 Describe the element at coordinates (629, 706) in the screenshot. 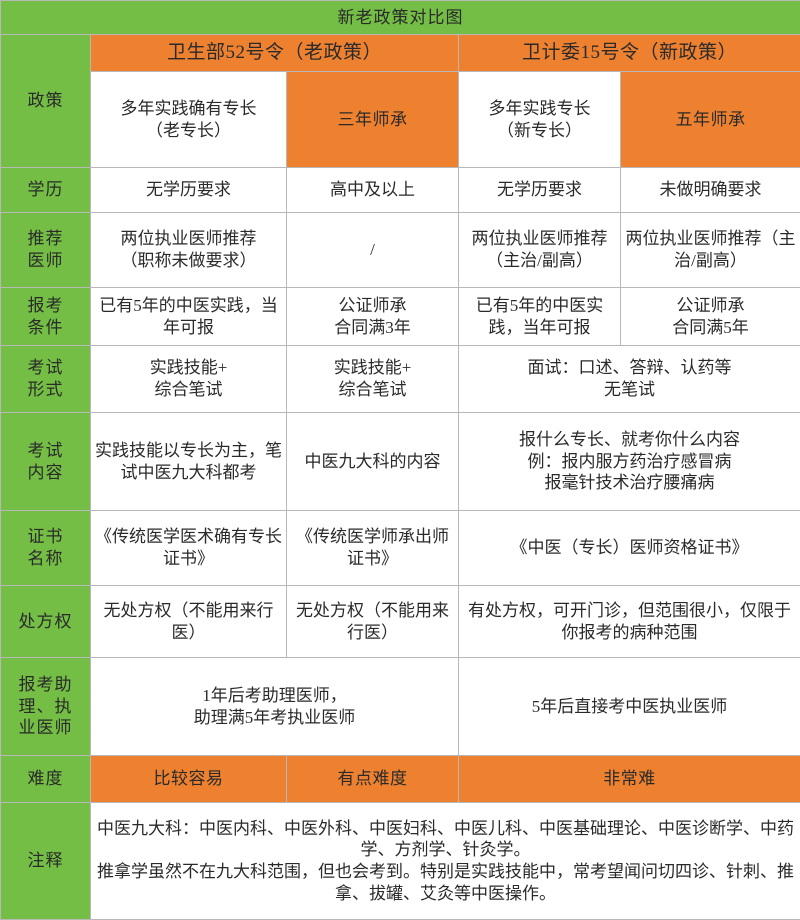

I see `cell-assistant-new: 5年后直接考中医执业医师` at that location.